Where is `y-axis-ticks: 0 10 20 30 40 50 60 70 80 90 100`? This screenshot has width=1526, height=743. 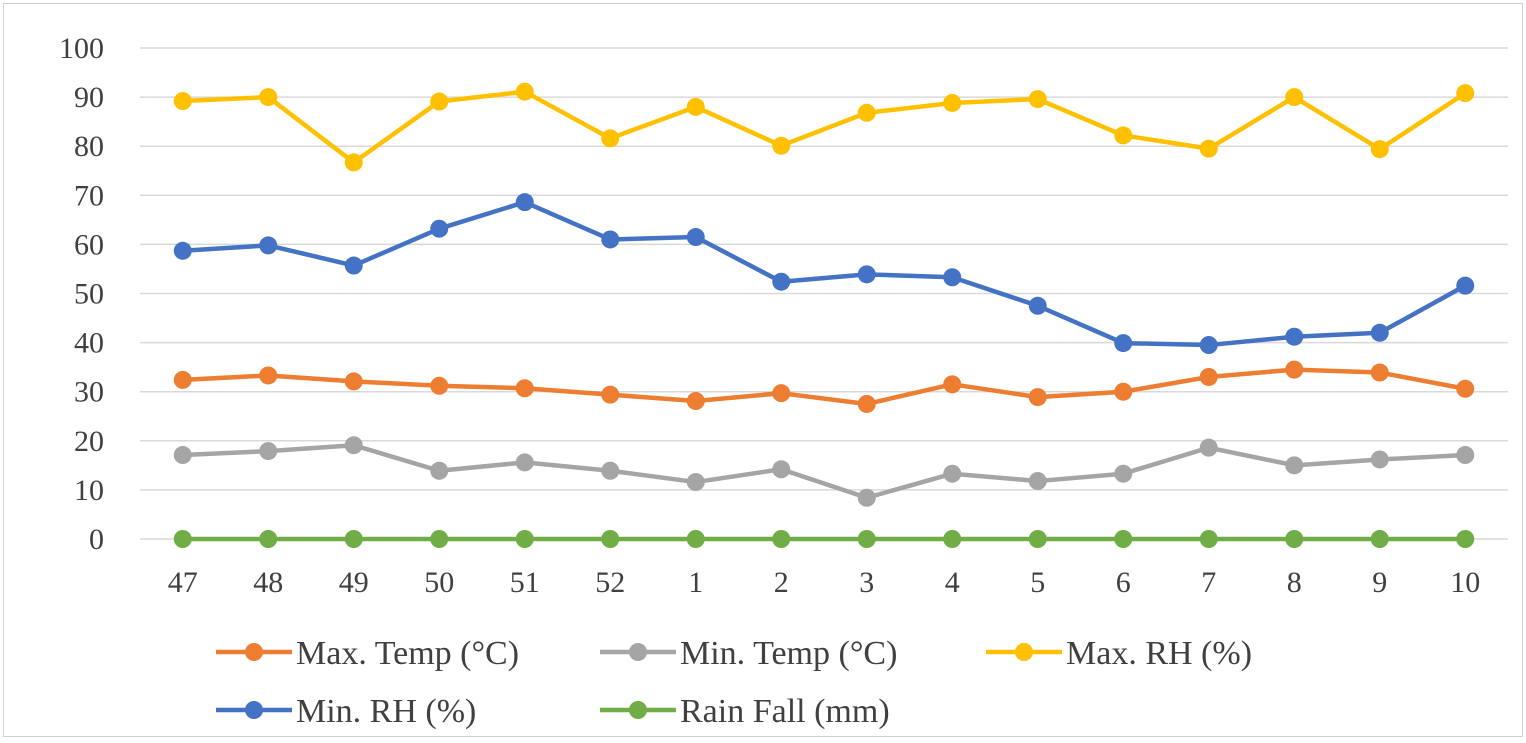
y-axis-ticks: 0 10 20 30 40 50 60 70 80 90 100 is located at coordinates (81, 294).